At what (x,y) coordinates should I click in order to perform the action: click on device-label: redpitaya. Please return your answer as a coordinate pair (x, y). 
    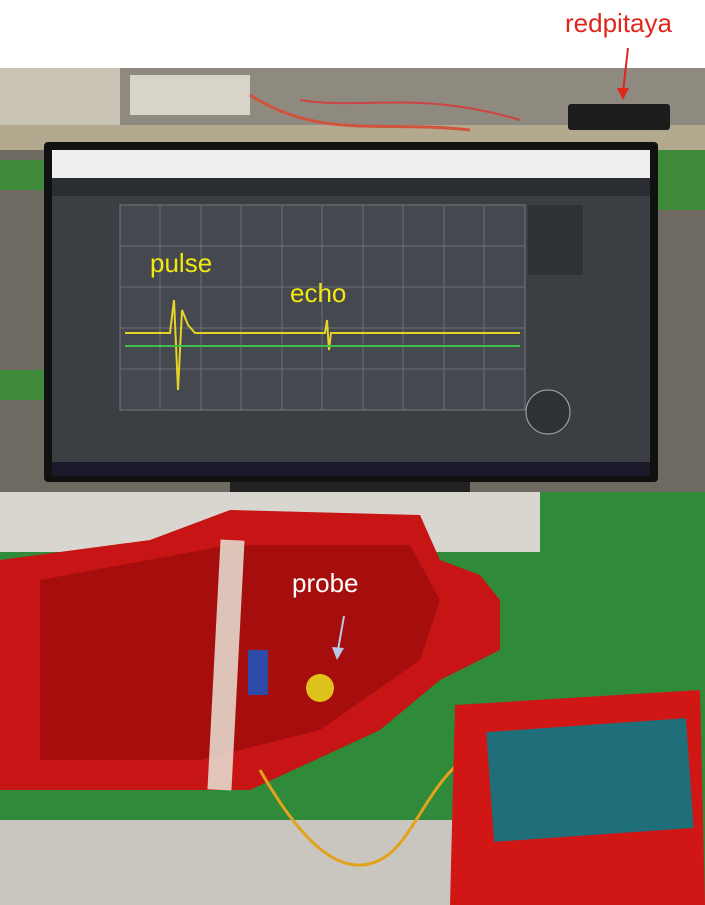
    Looking at the image, I should click on (618, 23).